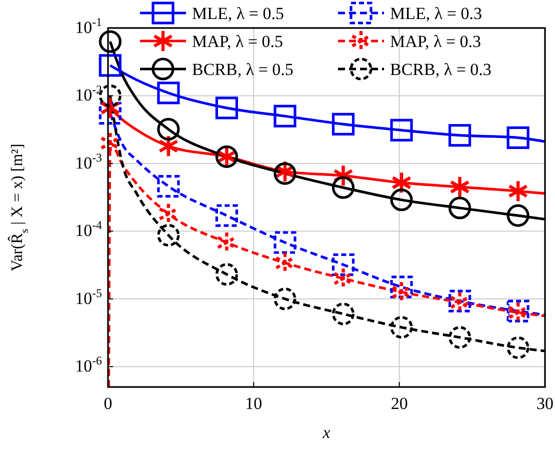 This screenshot has width=555, height=452. What do you see at coordinates (436, 41) in the screenshot?
I see `legend-label: MAP, λ = 0.3` at bounding box center [436, 41].